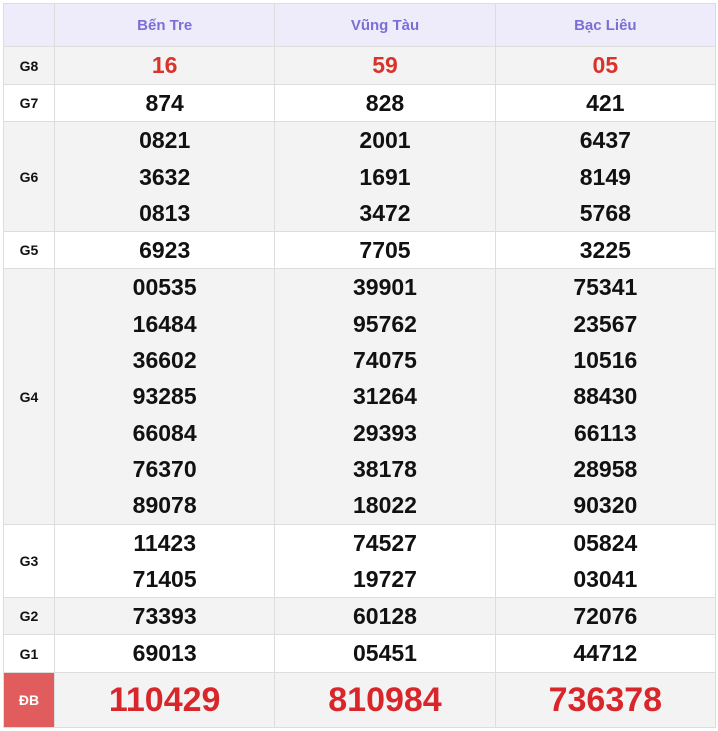 This screenshot has width=718, height=731. What do you see at coordinates (29, 699) in the screenshot?
I see `prize-label: ĐB` at bounding box center [29, 699].